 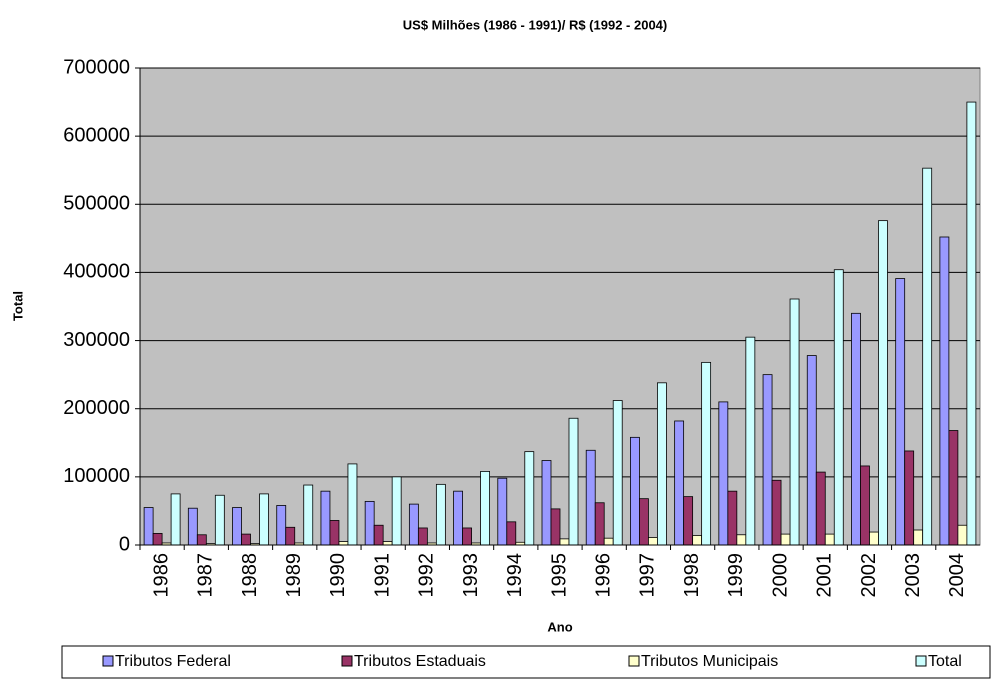 What do you see at coordinates (206, 575) in the screenshot?
I see `x-tick-label: 1987` at bounding box center [206, 575].